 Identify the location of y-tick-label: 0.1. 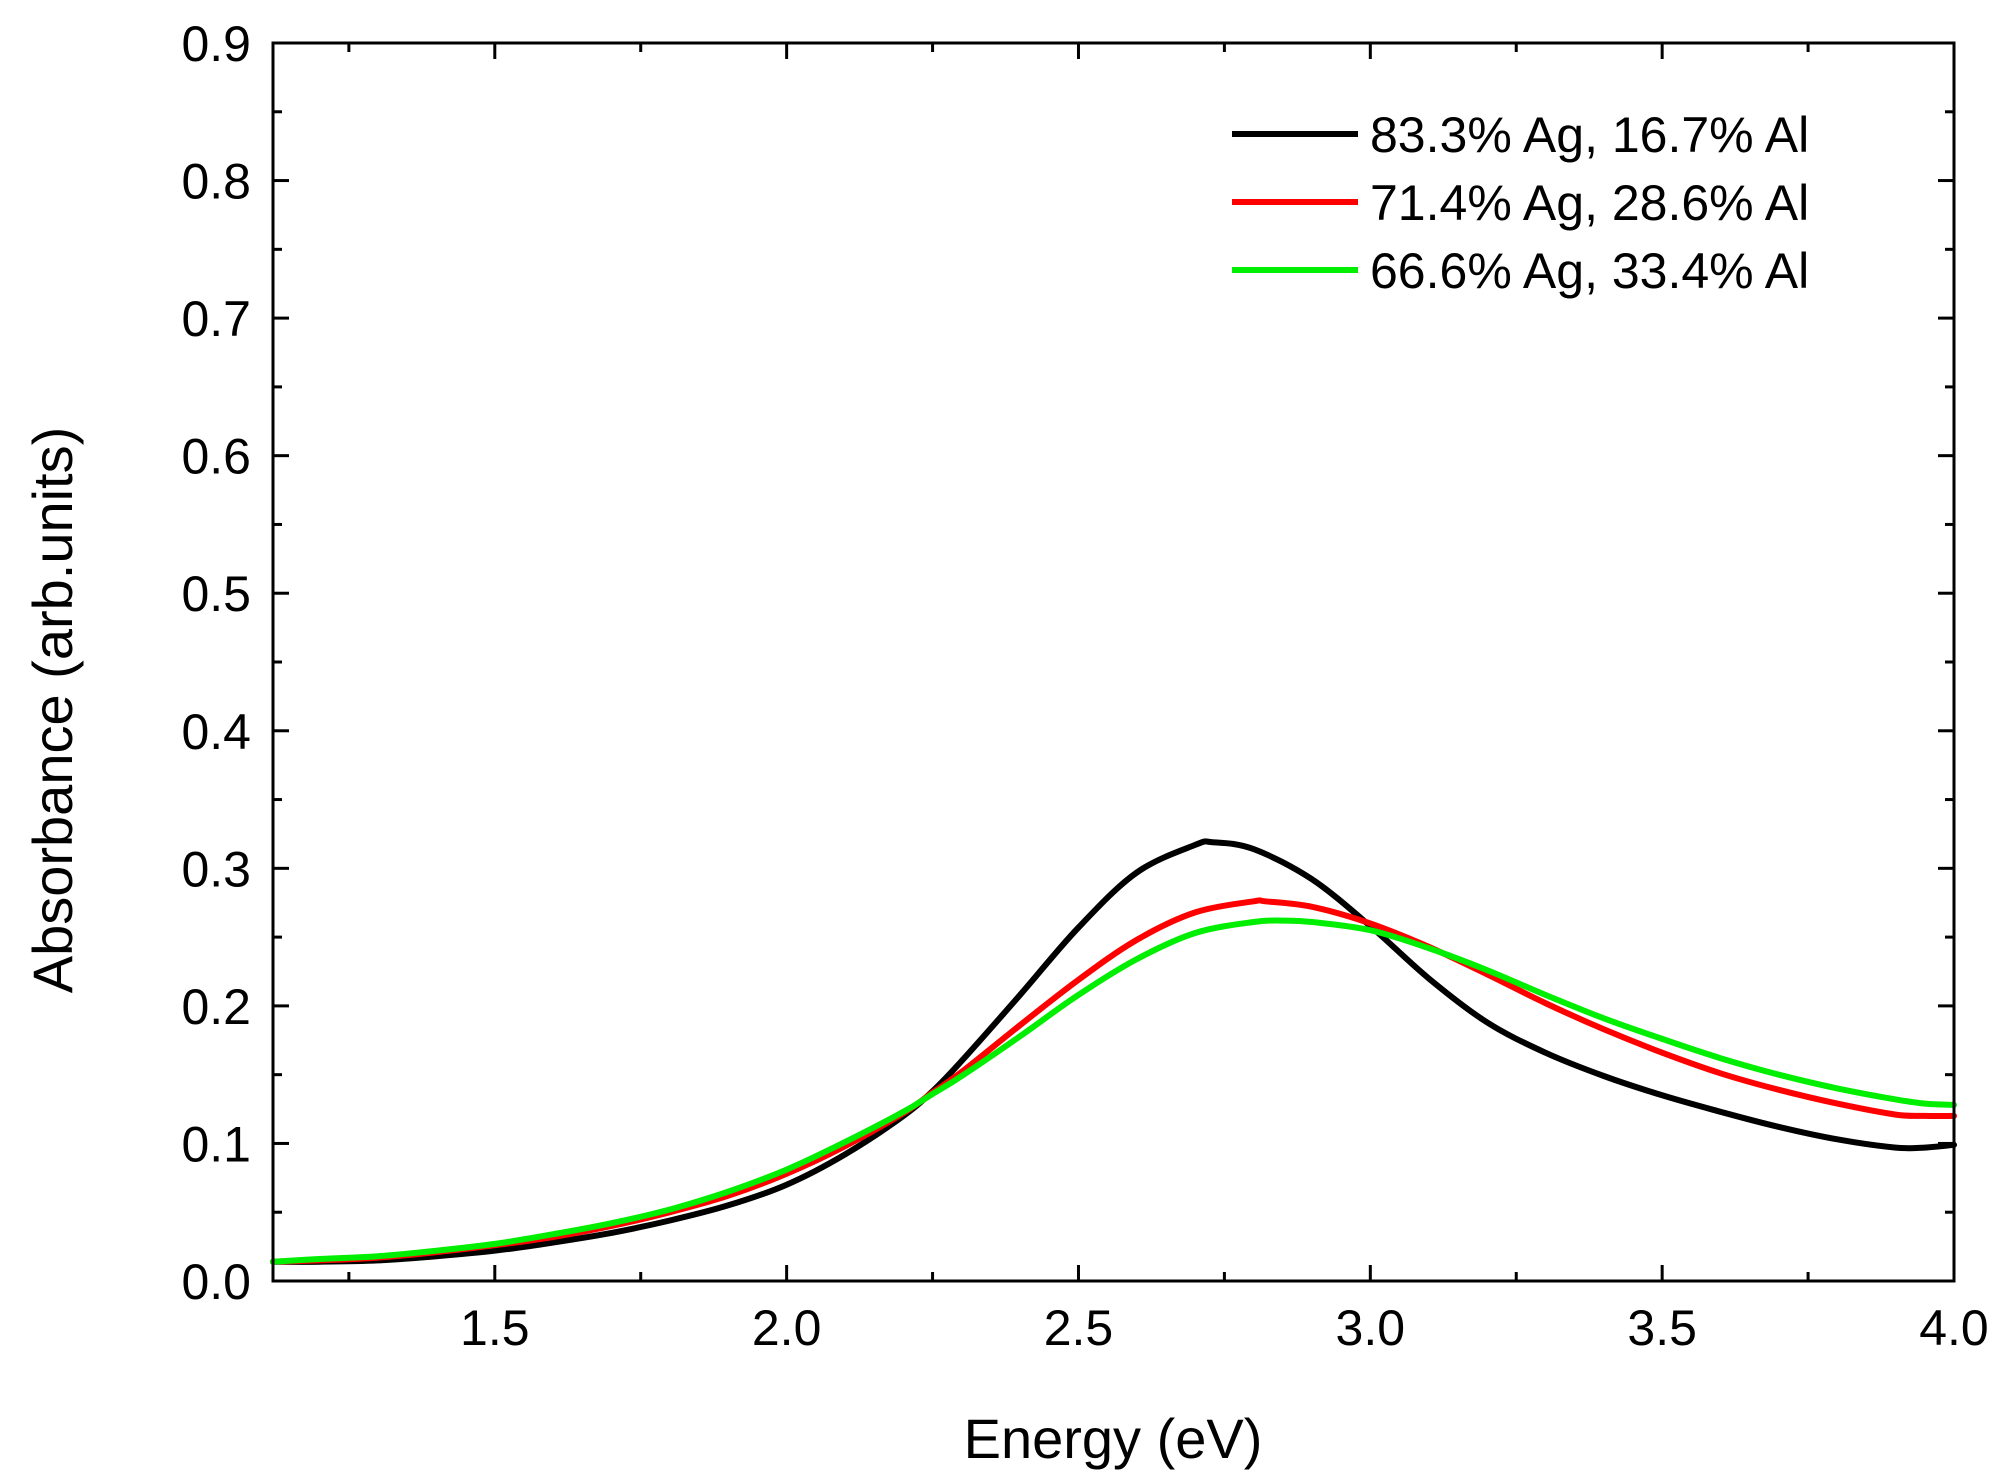
(216, 1144).